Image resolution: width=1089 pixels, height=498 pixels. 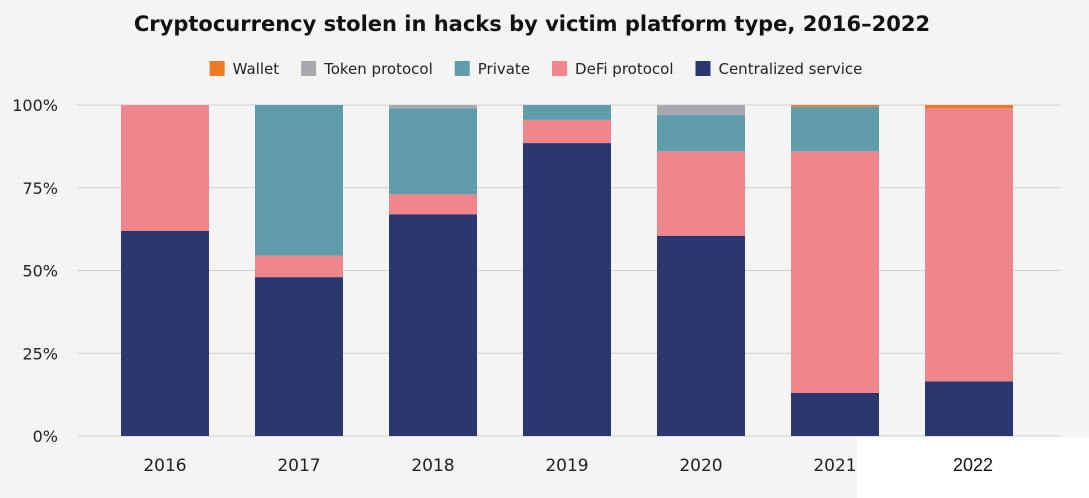 What do you see at coordinates (433, 325) in the screenshot?
I see `bar-2018-centralized-service` at bounding box center [433, 325].